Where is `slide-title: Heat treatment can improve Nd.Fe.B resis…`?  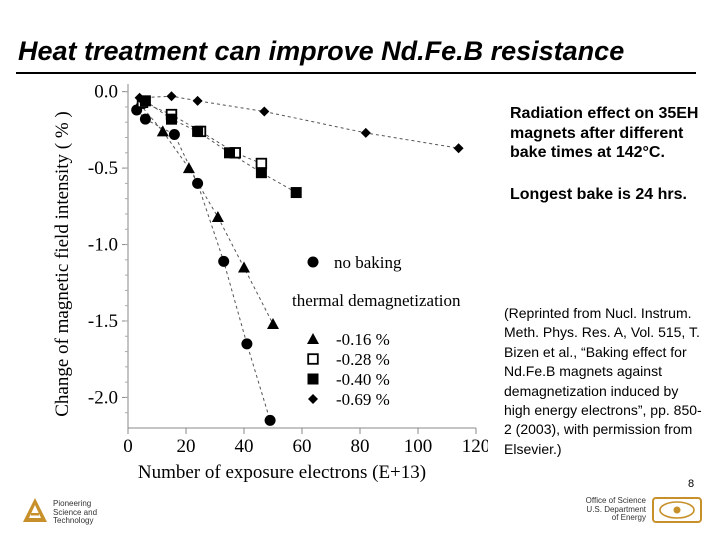 slide-title: Heat treatment can improve Nd.Fe.B resis… is located at coordinates (321, 51).